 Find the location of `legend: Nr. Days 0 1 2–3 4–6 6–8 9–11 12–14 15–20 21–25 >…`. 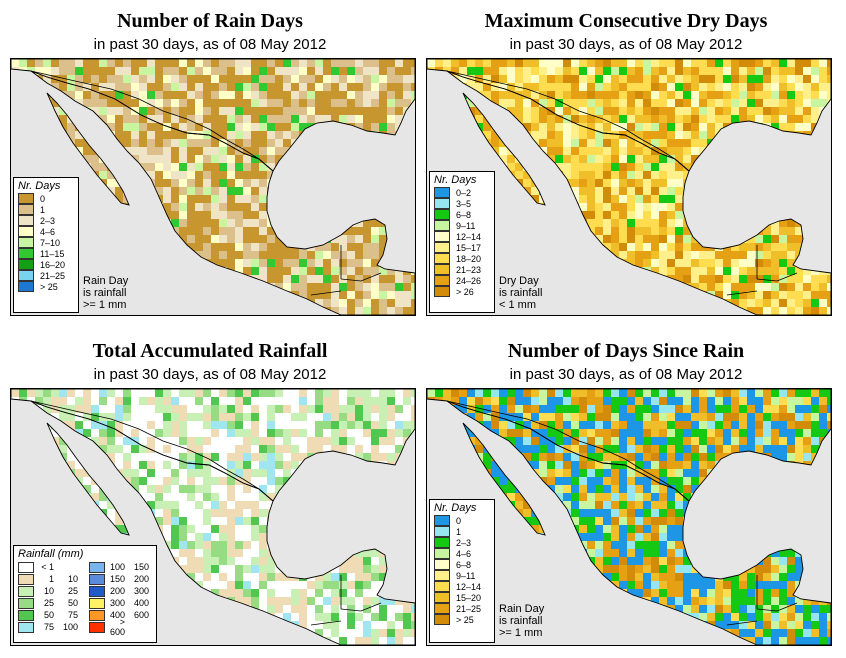

legend: Nr. Days 0 1 2–3 4–6 6–8 9–11 12–14 15–20 21–25 >… is located at coordinates (462, 571).